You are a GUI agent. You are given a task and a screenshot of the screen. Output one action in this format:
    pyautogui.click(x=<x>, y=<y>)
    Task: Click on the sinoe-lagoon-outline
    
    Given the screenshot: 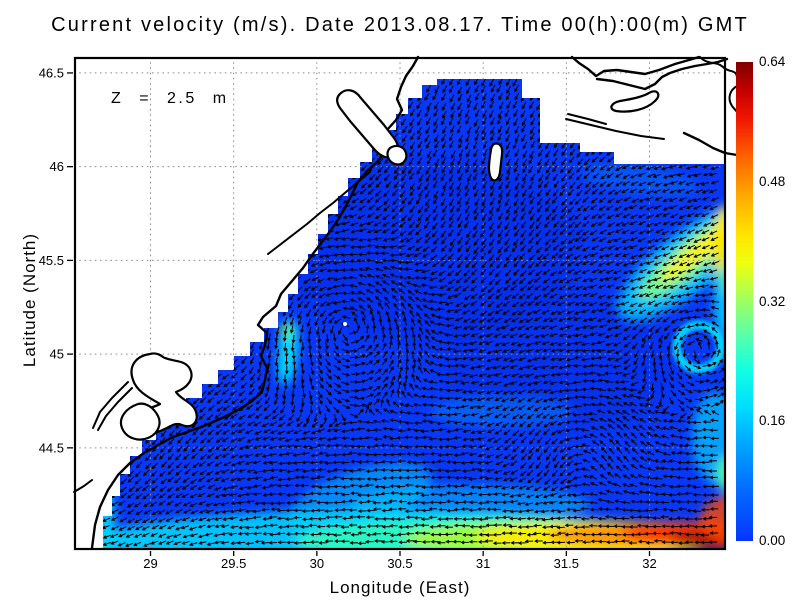 What is the action you would take?
    pyautogui.click(x=140, y=421)
    